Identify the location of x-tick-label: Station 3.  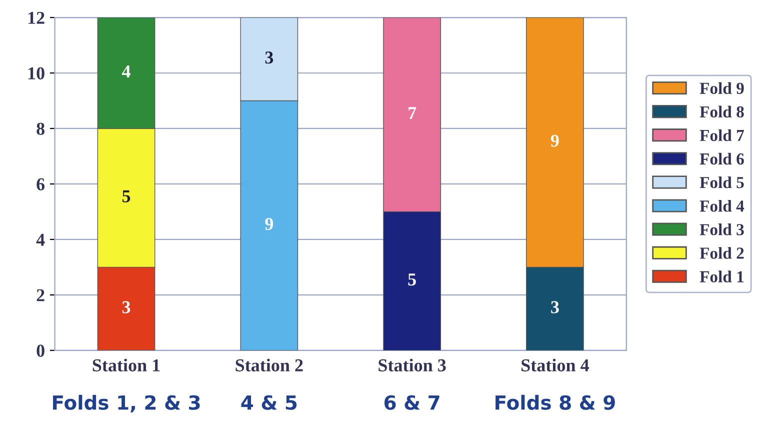
(412, 365).